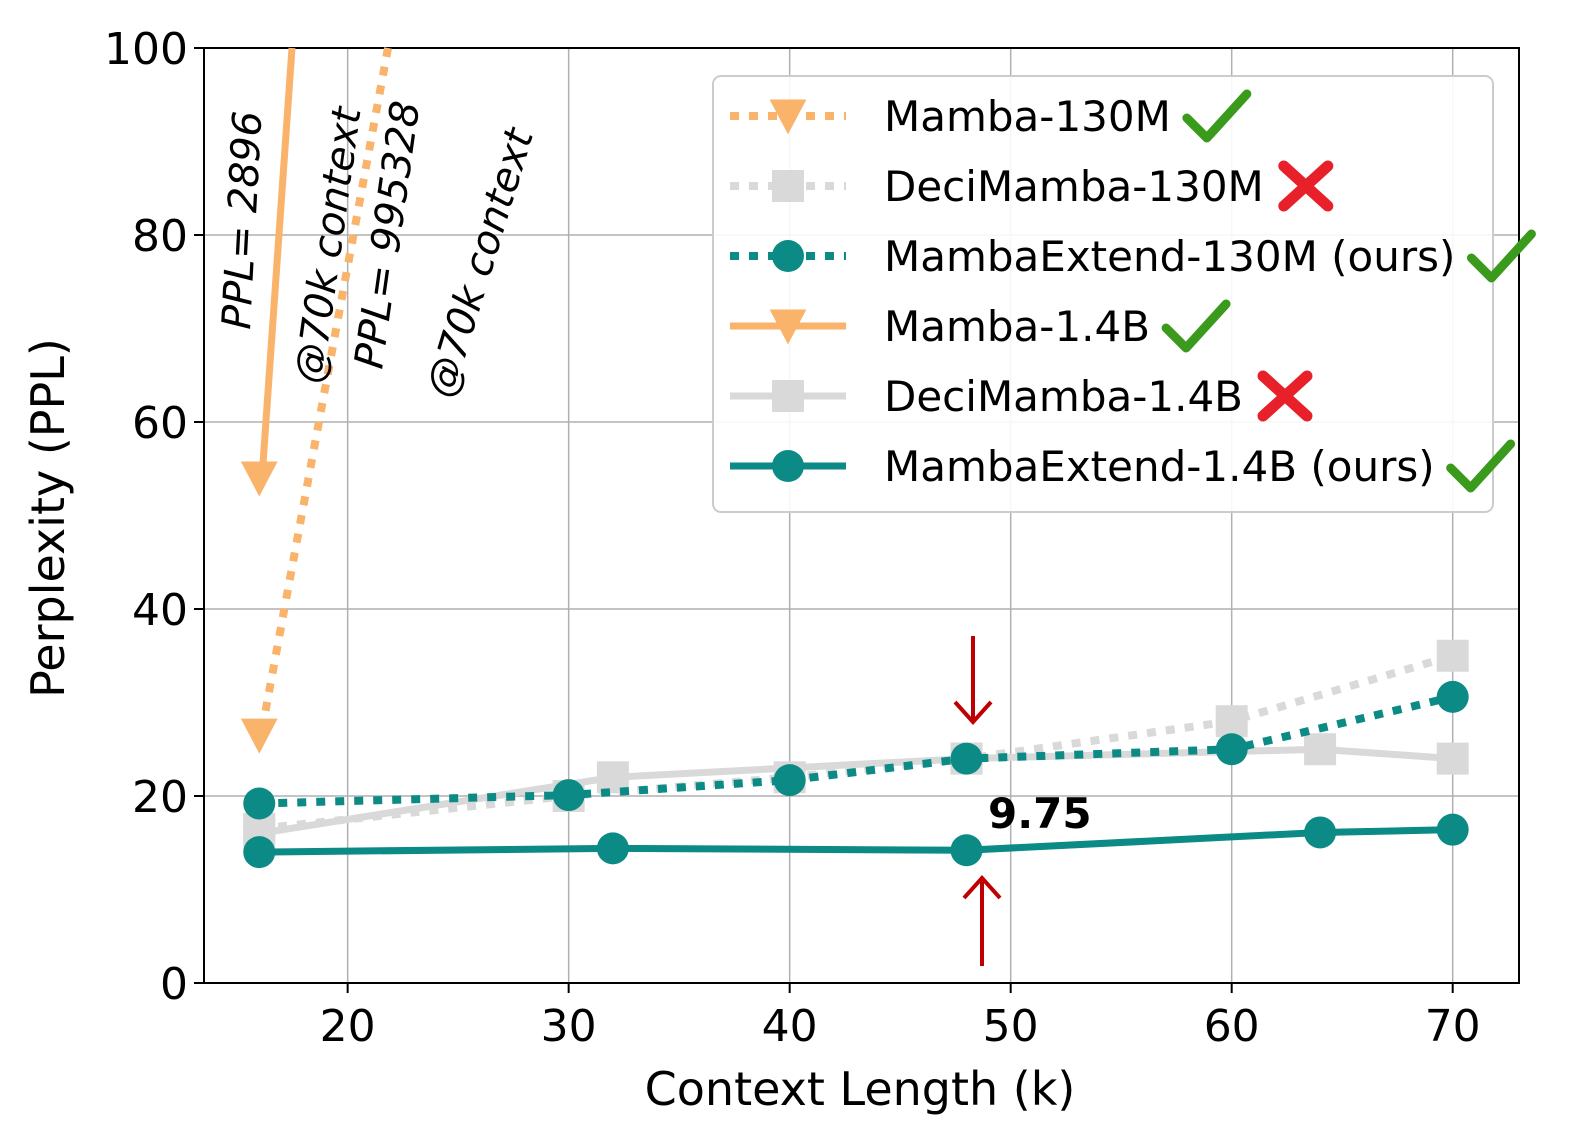 This screenshot has width=1572, height=1143. I want to click on mamba-130m-arrow-line, so click(325, 389).